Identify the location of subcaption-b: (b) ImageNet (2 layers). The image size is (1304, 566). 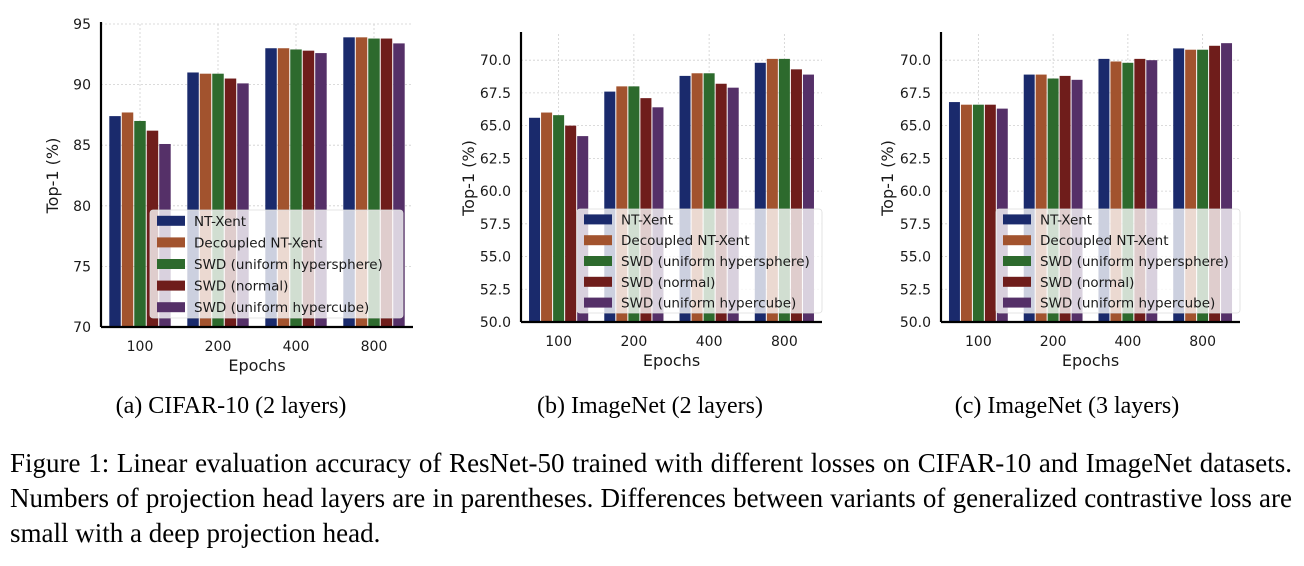
(650, 406).